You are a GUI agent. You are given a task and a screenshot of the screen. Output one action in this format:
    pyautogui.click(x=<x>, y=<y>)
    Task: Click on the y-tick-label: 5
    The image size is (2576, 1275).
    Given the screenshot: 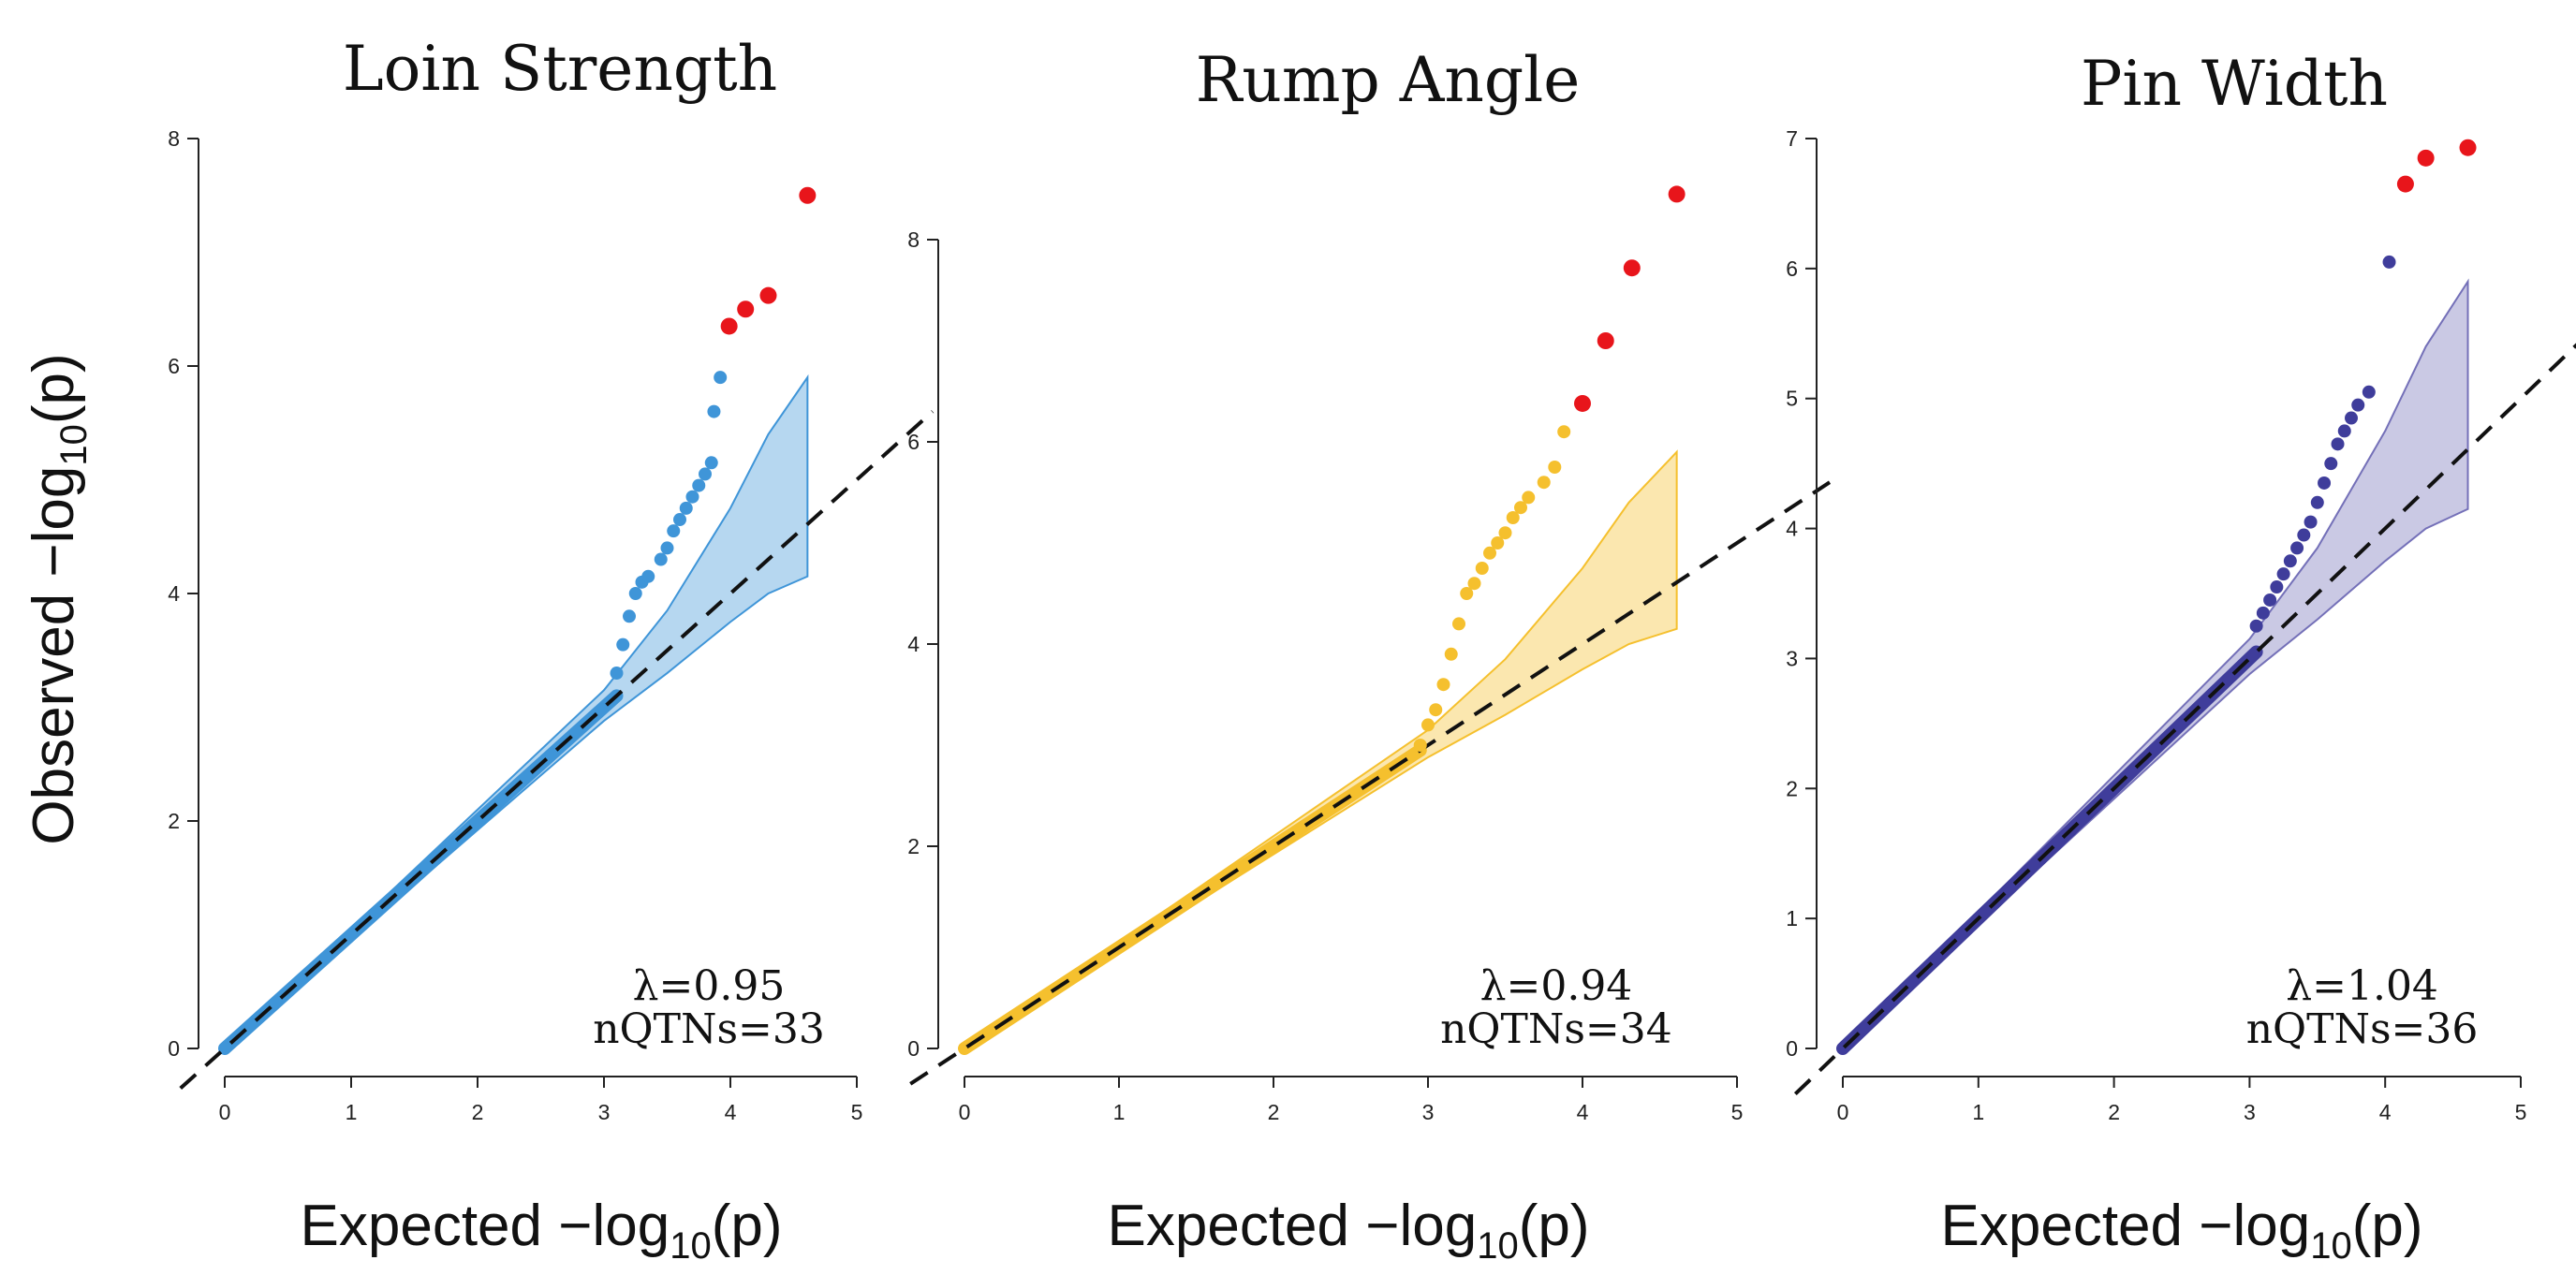 What is the action you would take?
    pyautogui.click(x=1792, y=399)
    